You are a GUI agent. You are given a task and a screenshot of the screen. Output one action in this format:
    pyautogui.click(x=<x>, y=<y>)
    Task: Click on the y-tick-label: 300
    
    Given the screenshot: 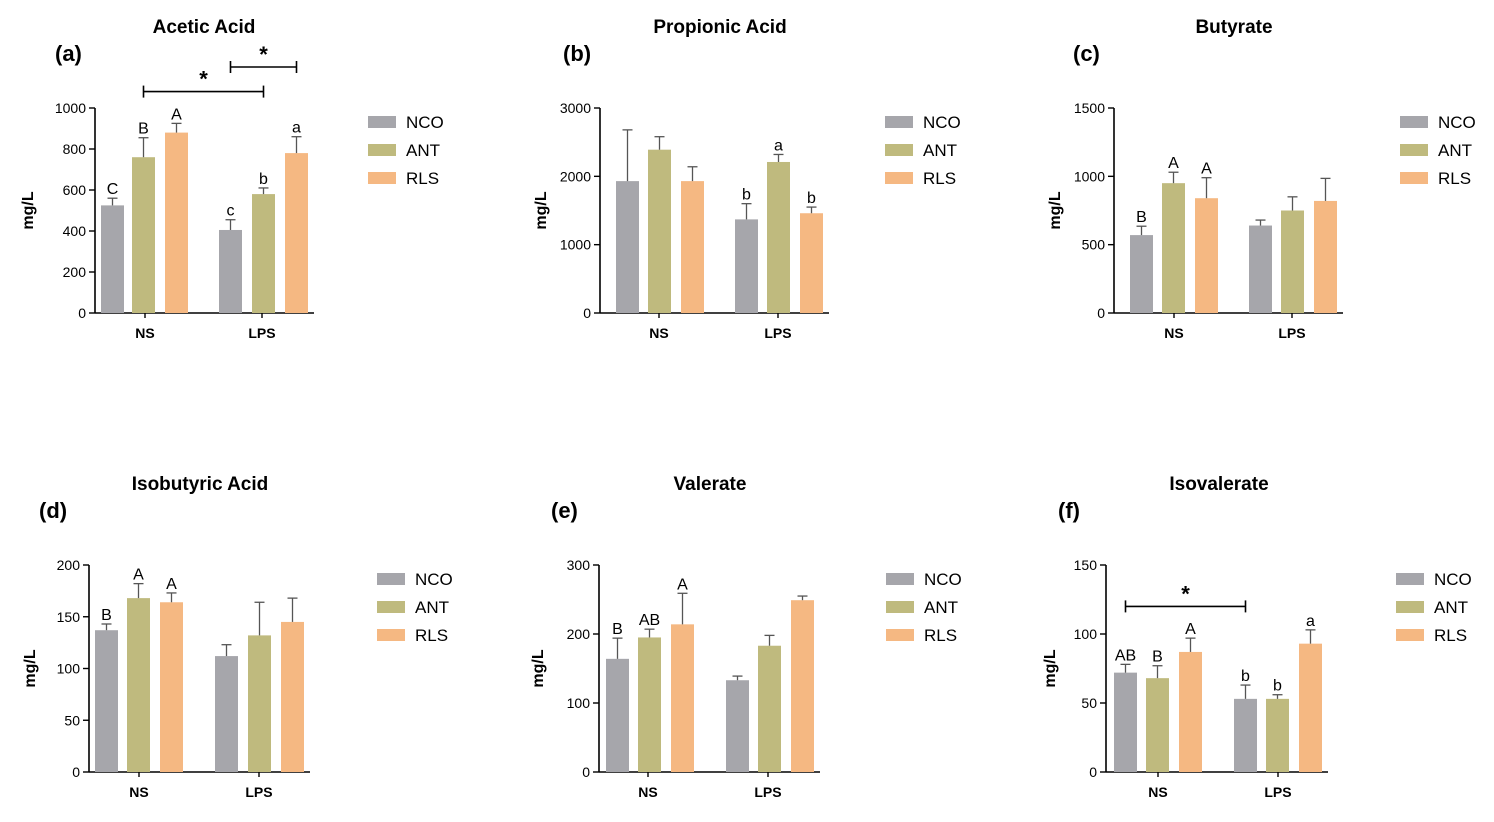 What is the action you would take?
    pyautogui.click(x=579, y=565)
    